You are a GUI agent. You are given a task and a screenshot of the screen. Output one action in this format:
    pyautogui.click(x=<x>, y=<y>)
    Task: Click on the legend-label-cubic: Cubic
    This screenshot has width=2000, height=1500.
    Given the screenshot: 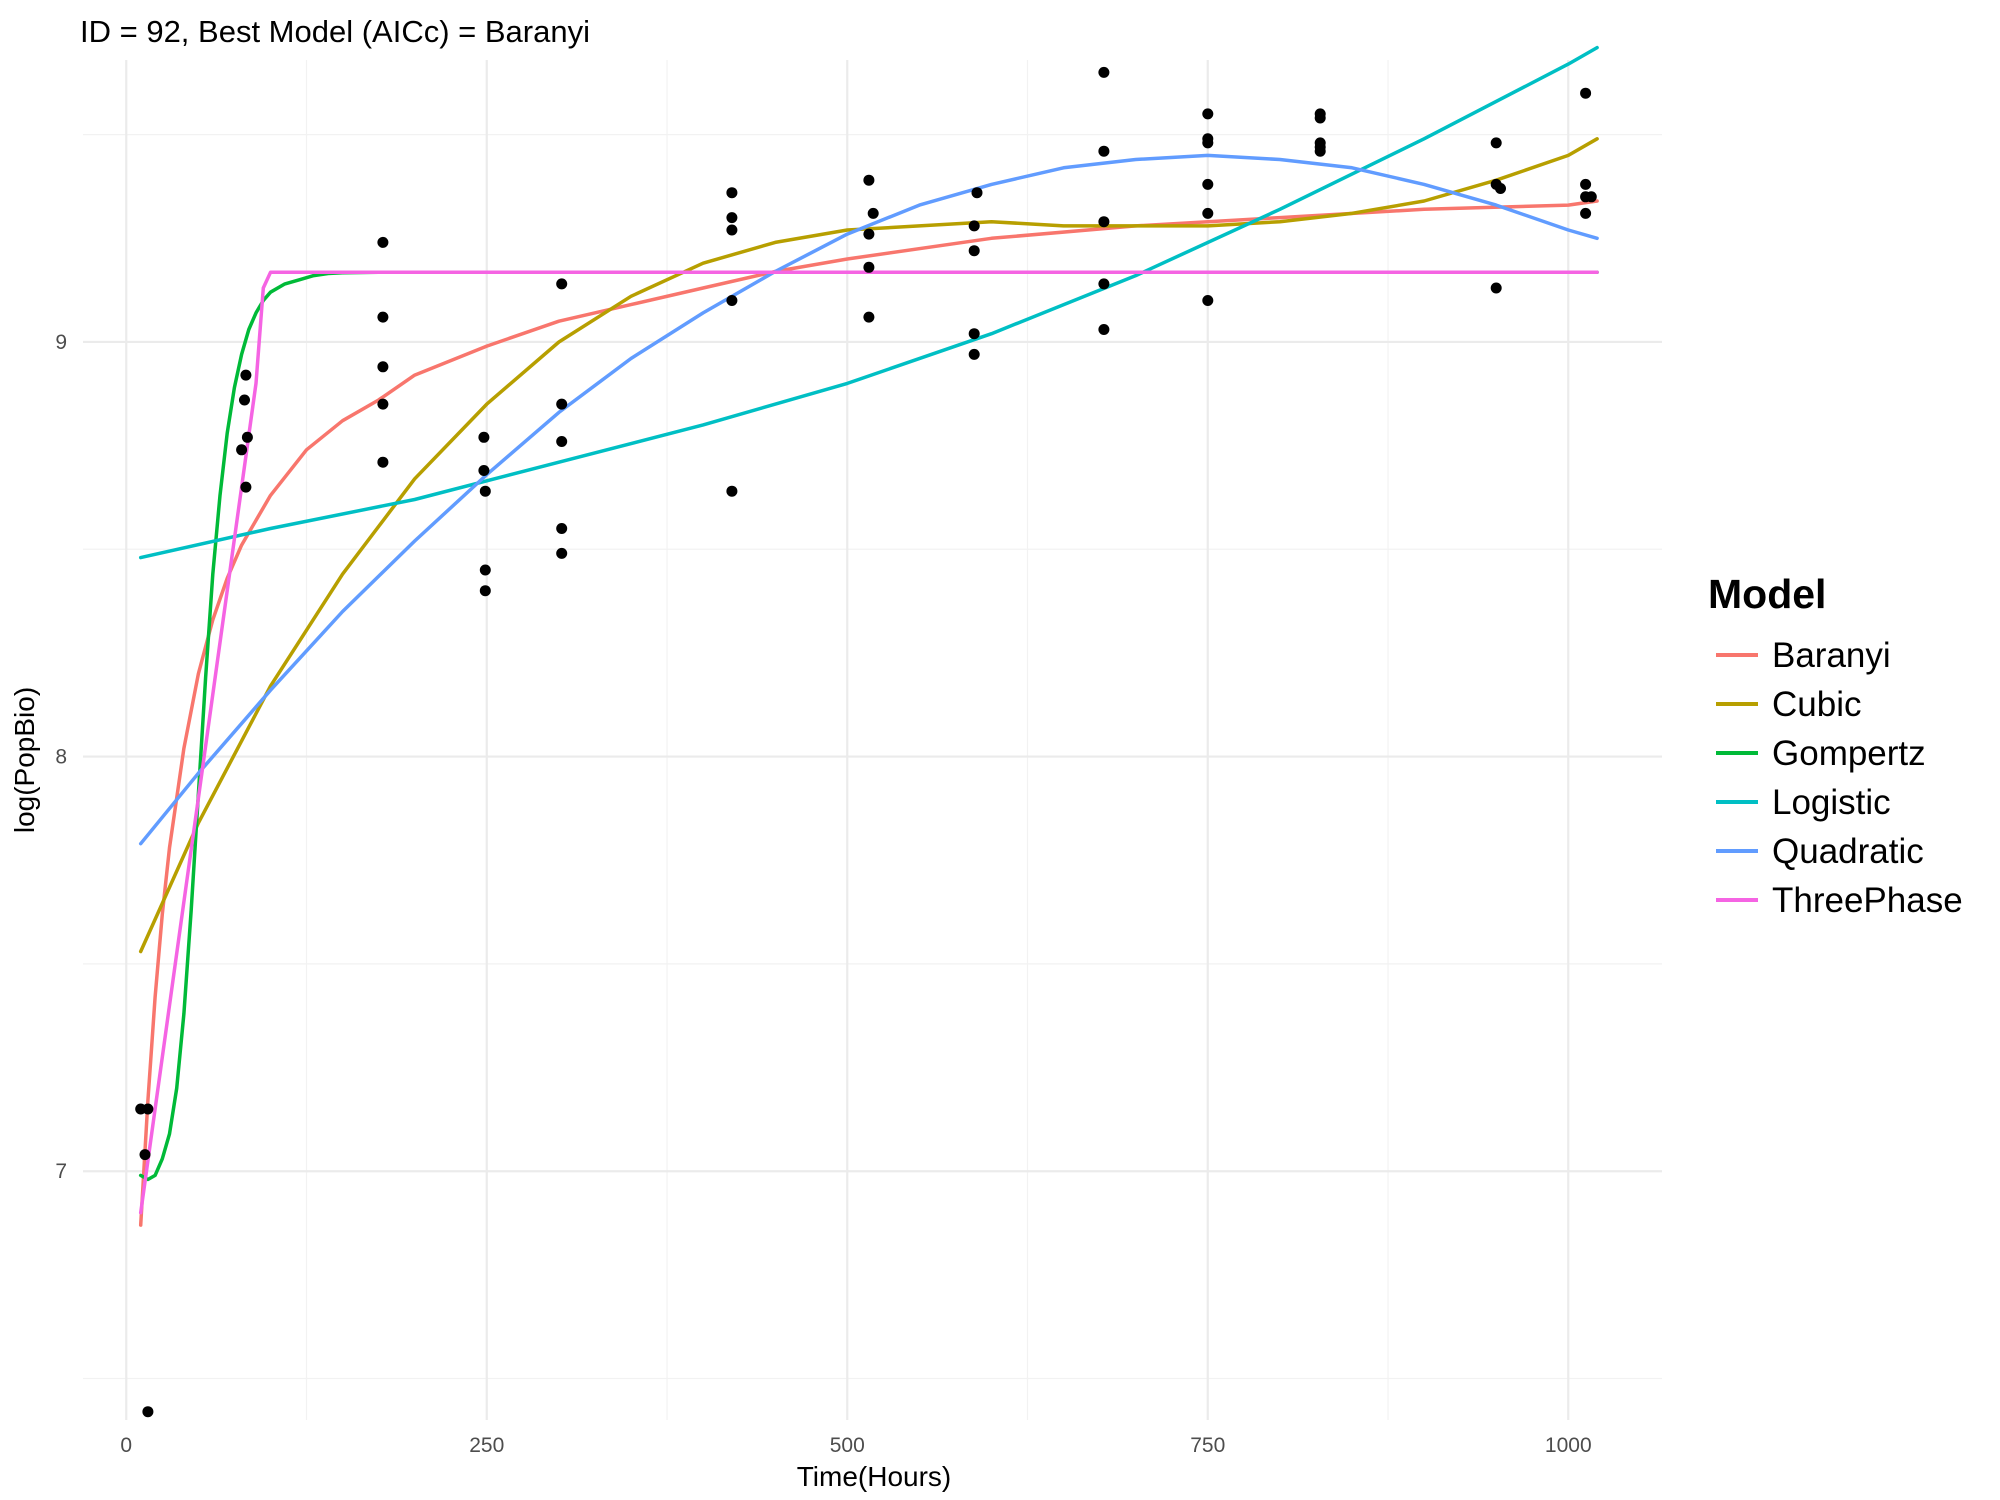 What is the action you would take?
    pyautogui.click(x=1816, y=704)
    